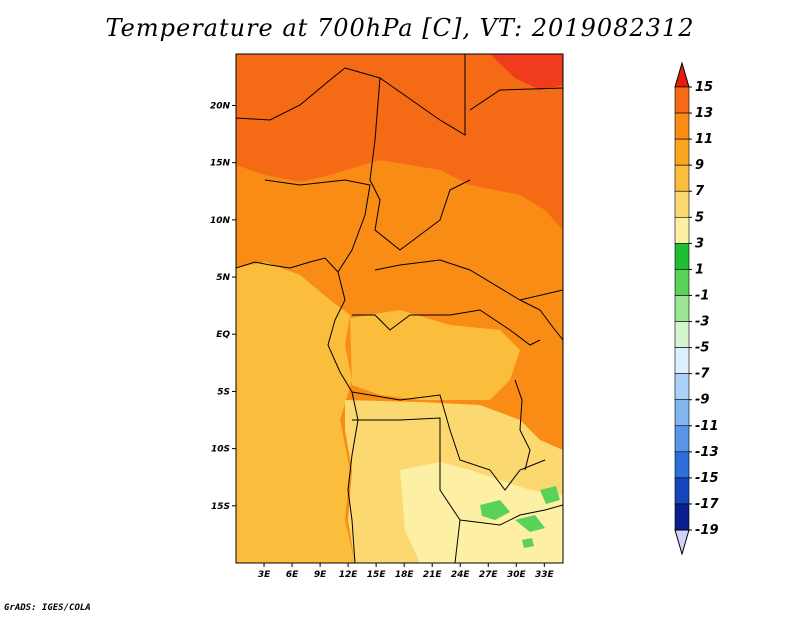 The width and height of the screenshot is (800, 618). Describe the element at coordinates (511, 515) in the screenshot. I see `border-zambia` at that location.